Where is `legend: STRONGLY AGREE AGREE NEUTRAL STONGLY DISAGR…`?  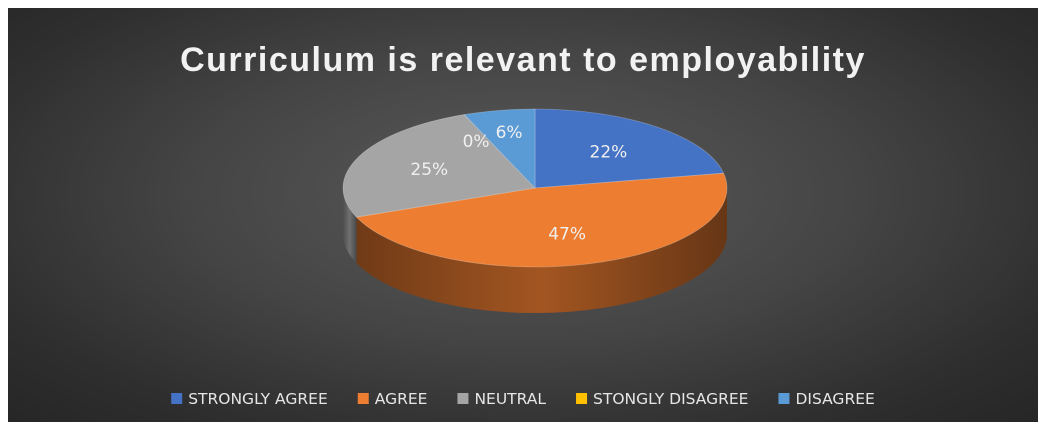 legend: STRONGLY AGREE AGREE NEUTRAL STONGLY DISAGR… is located at coordinates (523, 399).